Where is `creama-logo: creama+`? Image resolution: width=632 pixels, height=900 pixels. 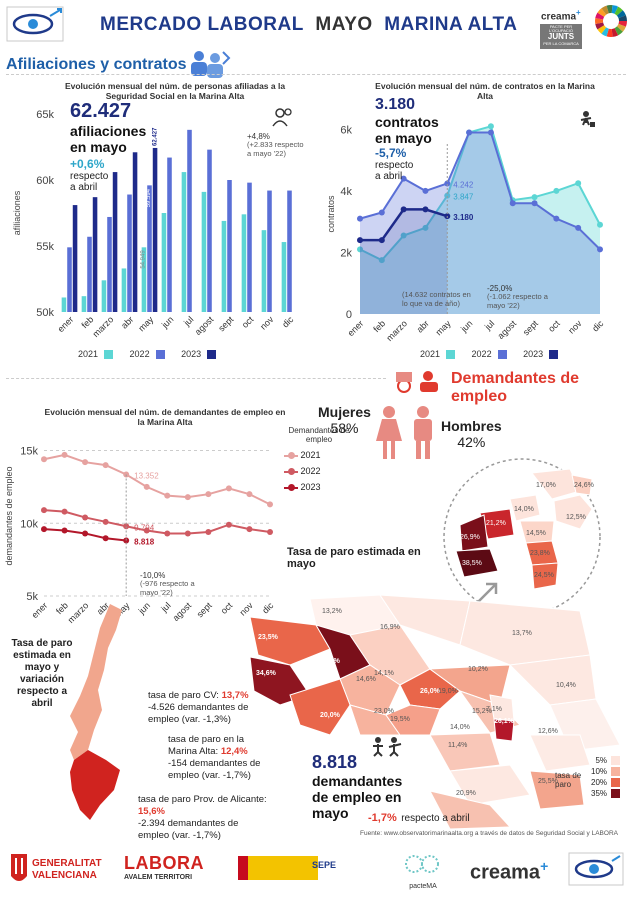
creama-logo: creama+ is located at coordinates (561, 15).